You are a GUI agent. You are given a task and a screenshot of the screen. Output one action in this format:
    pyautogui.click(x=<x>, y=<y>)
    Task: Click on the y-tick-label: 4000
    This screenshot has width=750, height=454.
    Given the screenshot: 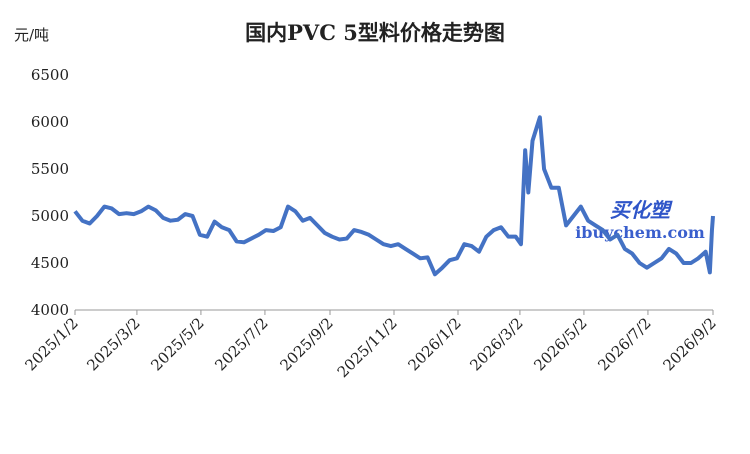 What is the action you would take?
    pyautogui.click(x=50, y=310)
    